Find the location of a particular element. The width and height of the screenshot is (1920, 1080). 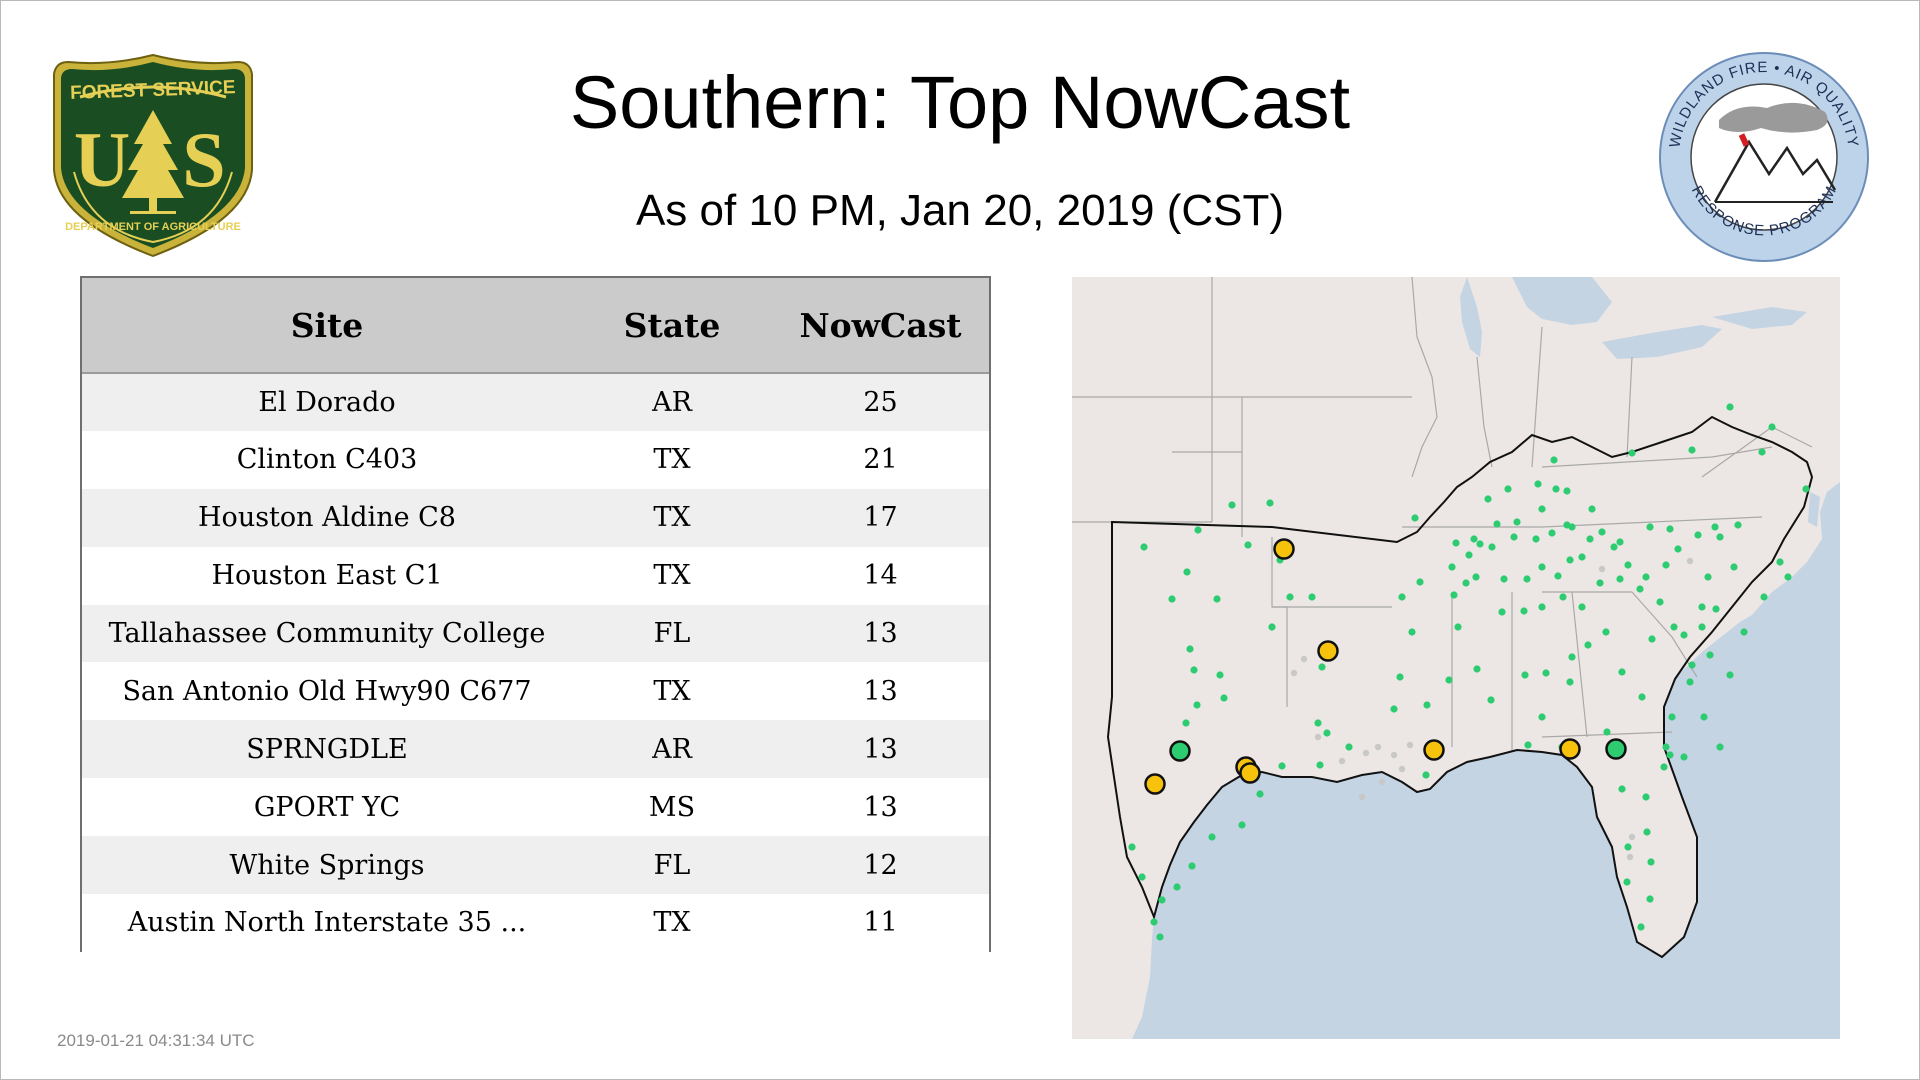

pine-tree-icon is located at coordinates (153, 154).